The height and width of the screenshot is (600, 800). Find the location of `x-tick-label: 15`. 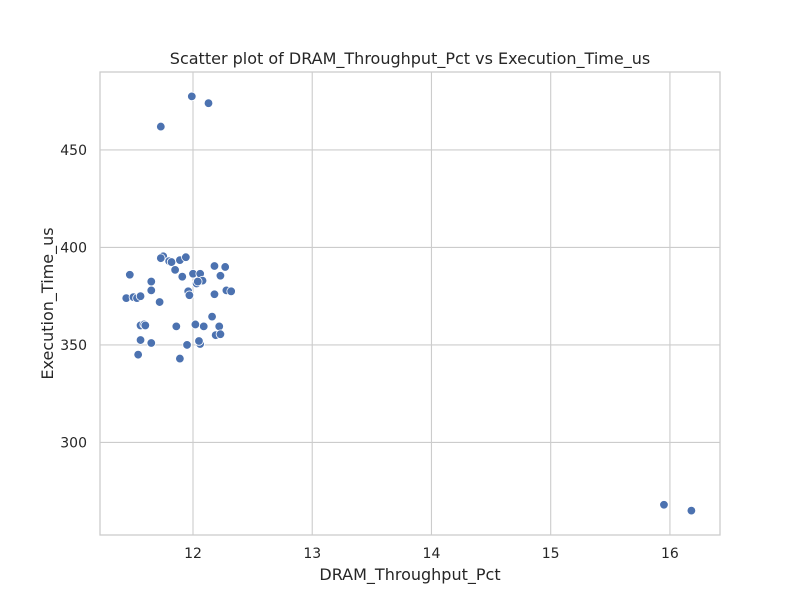

x-tick-label: 15 is located at coordinates (551, 554).